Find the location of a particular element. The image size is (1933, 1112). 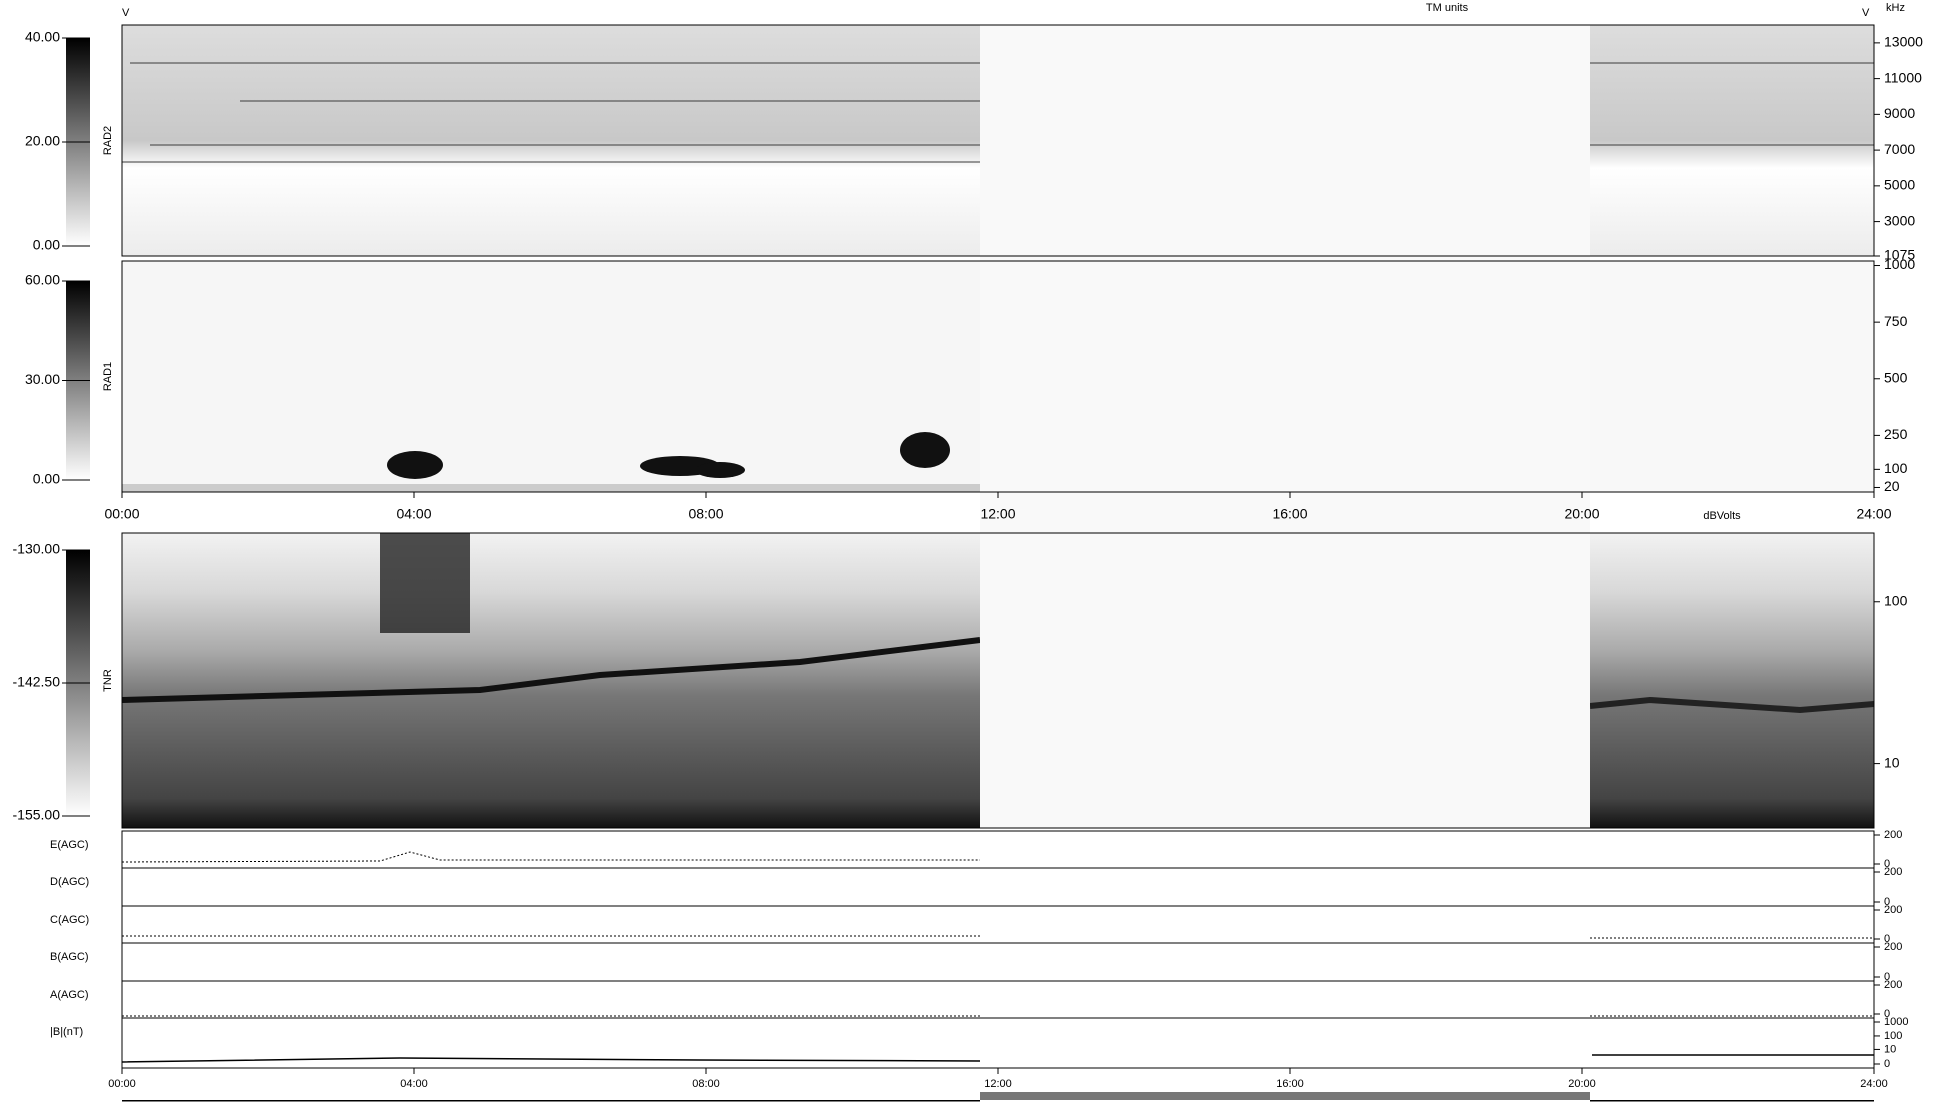

colorbar-unit: dBVolts is located at coordinates (1722, 516).